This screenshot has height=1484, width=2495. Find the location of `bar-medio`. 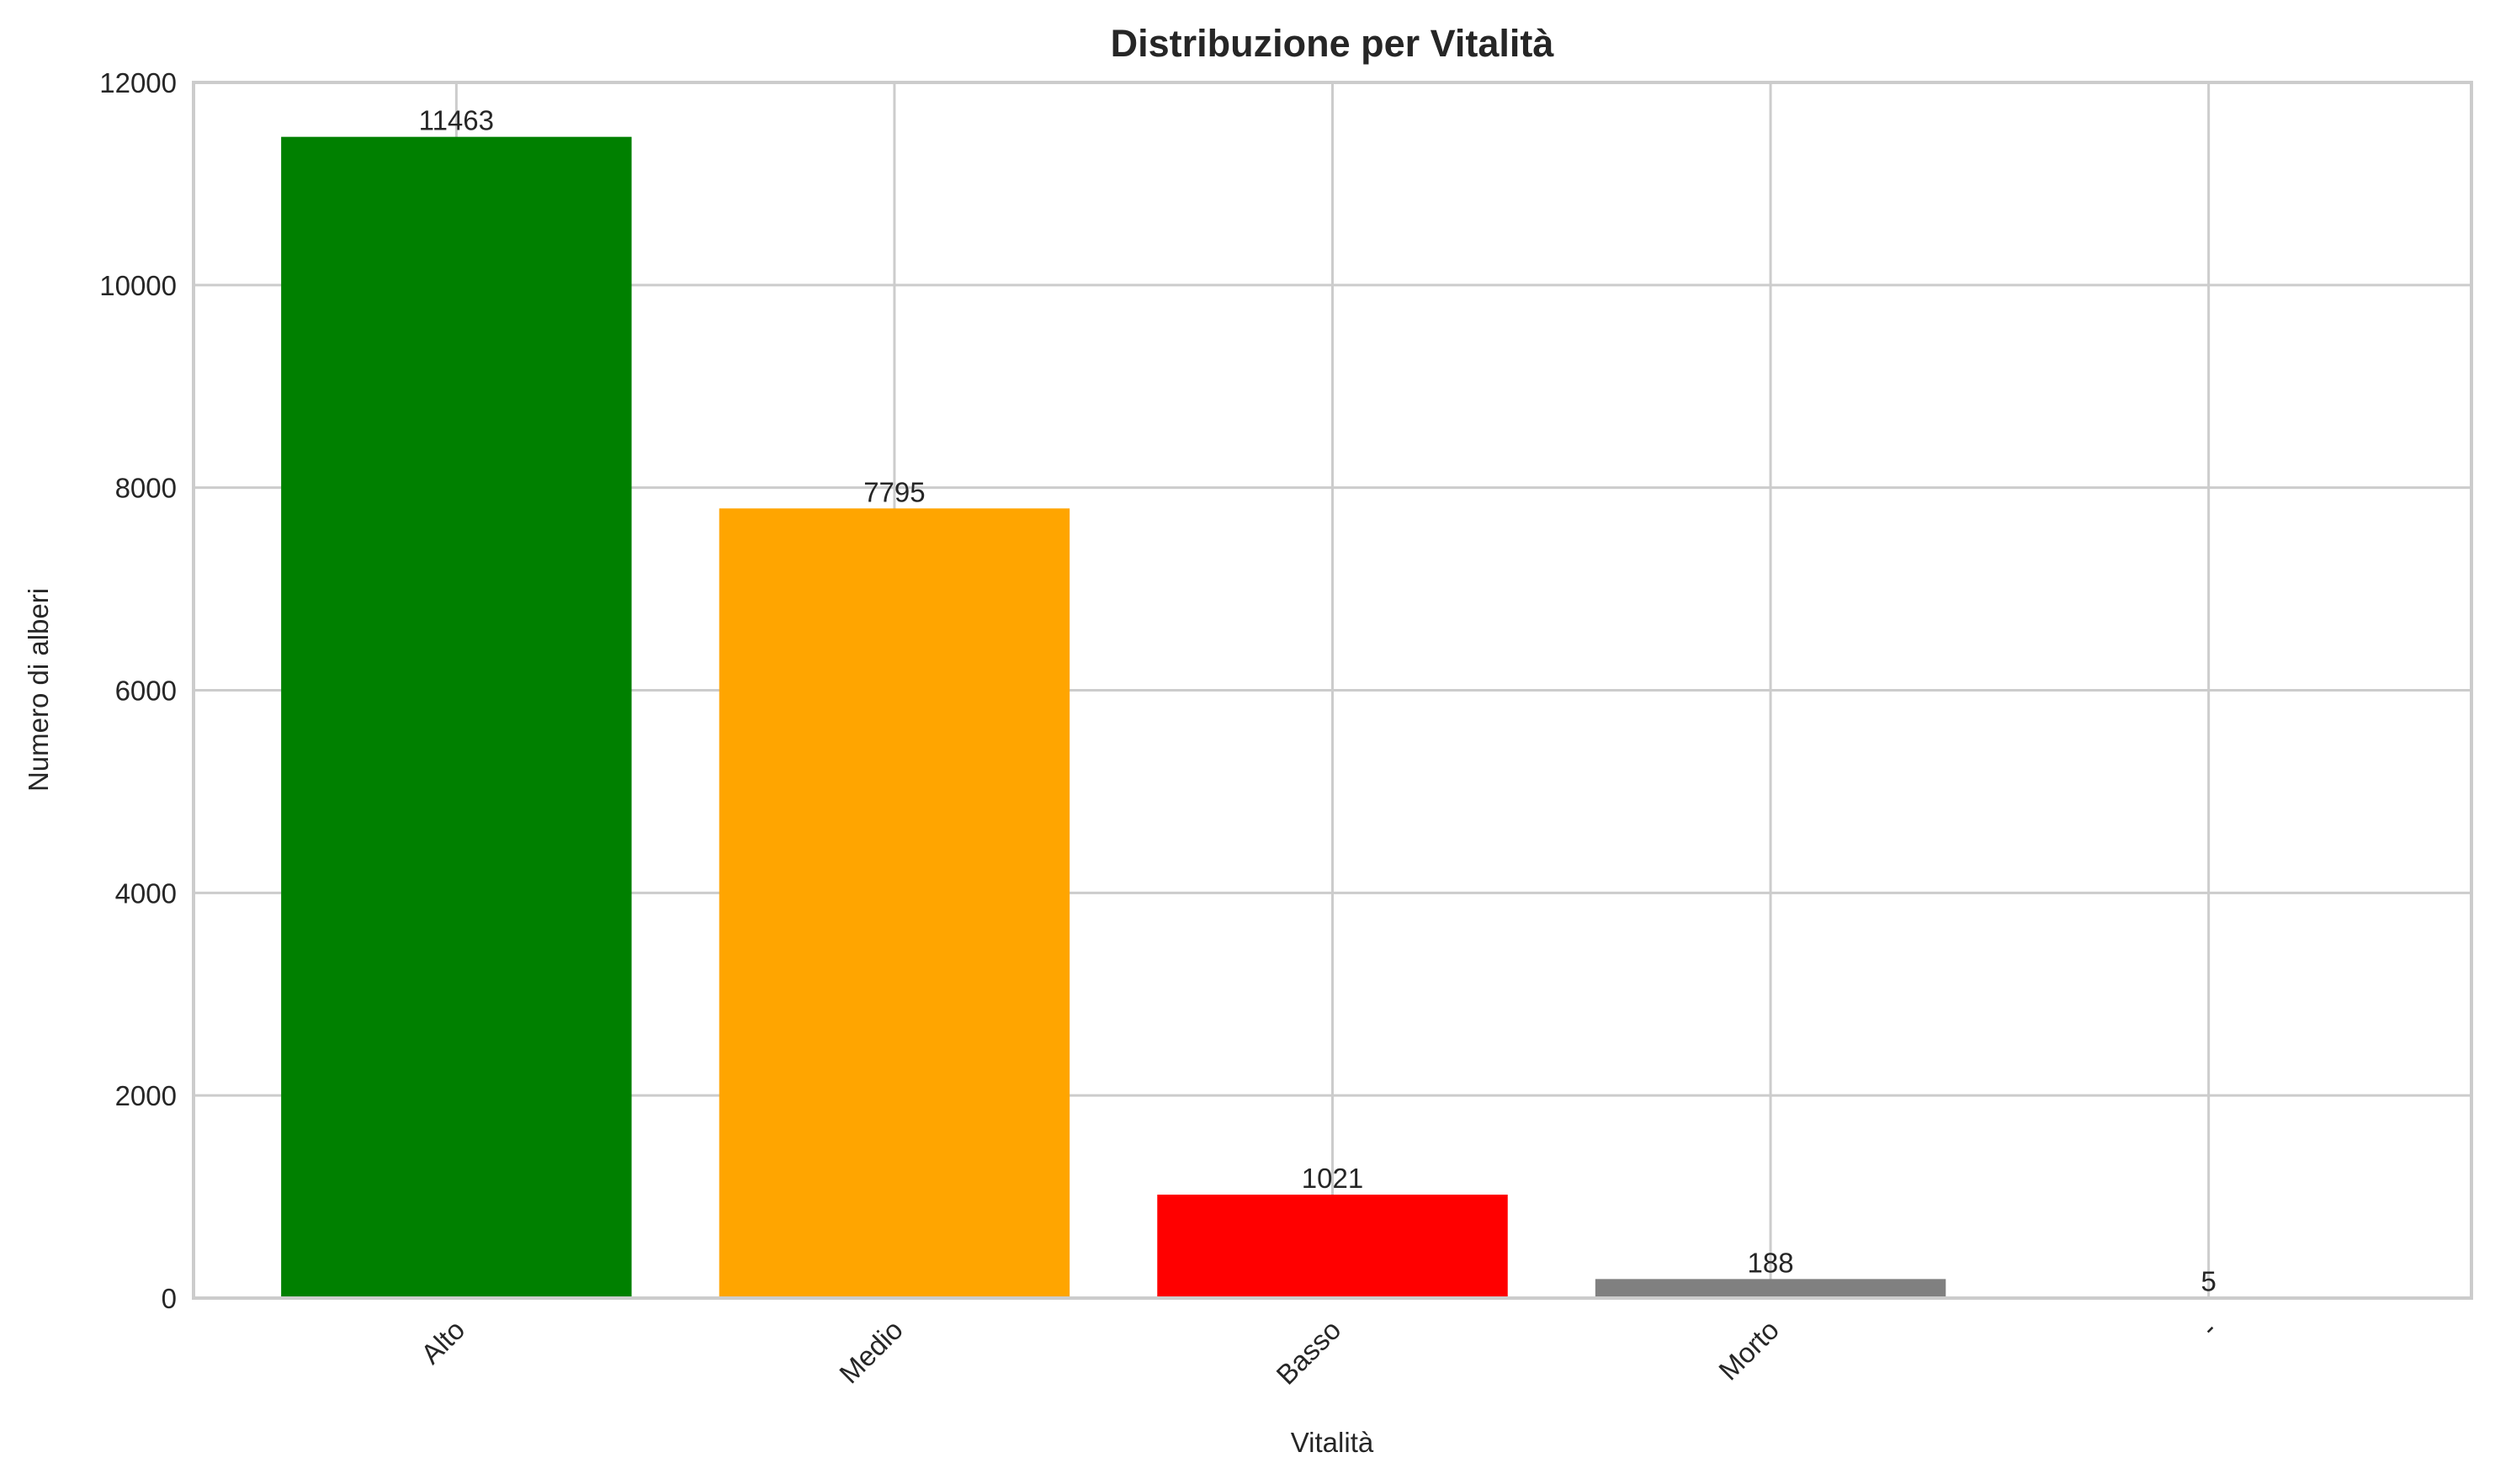

bar-medio is located at coordinates (895, 903).